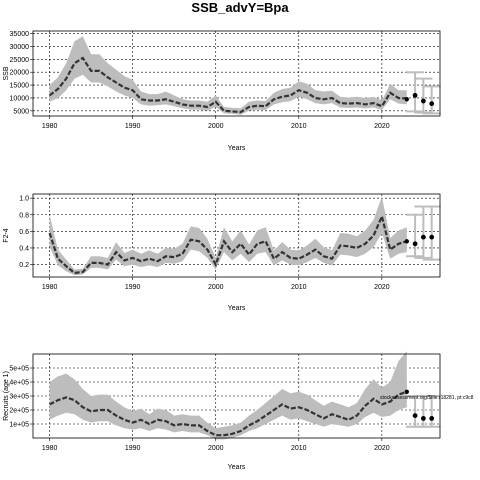 The image size is (480, 480). Describe the element at coordinates (20, 98) in the screenshot. I see `y-tick-label: 10000` at that location.